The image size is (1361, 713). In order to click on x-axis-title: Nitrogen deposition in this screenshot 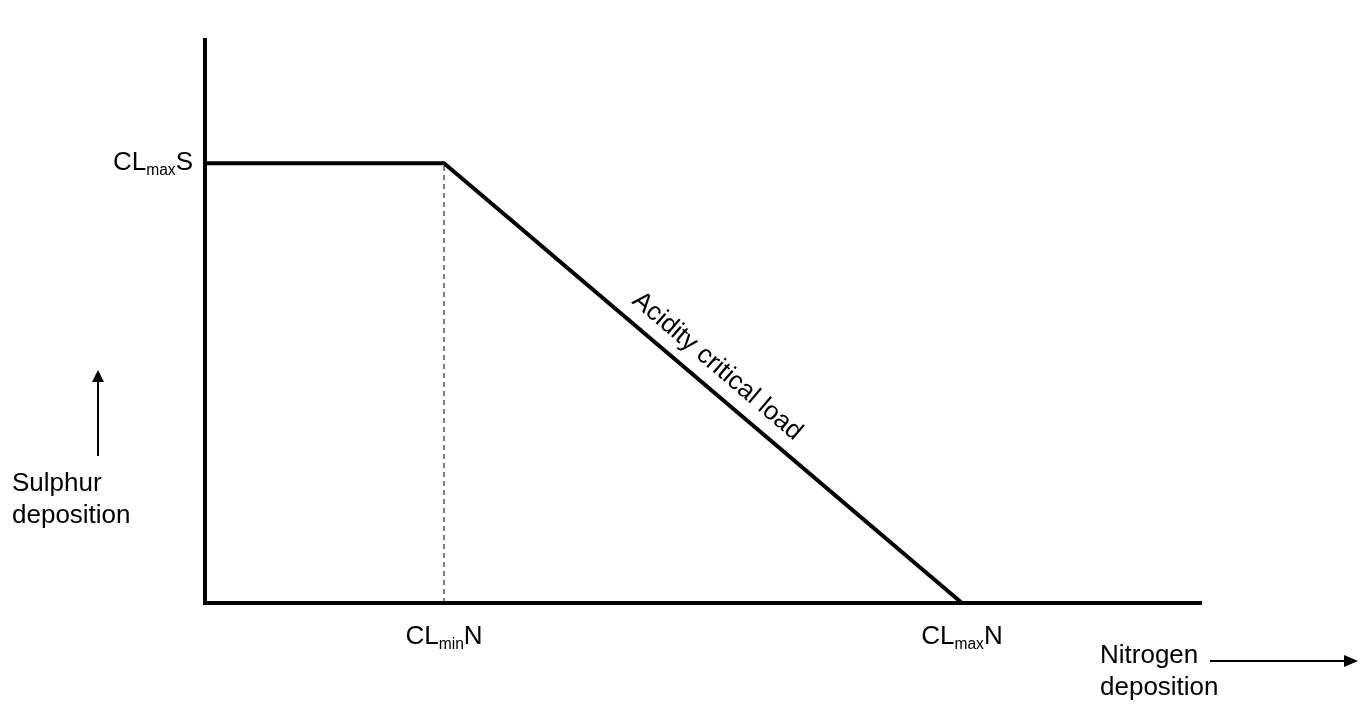, I will do `click(1160, 670)`.